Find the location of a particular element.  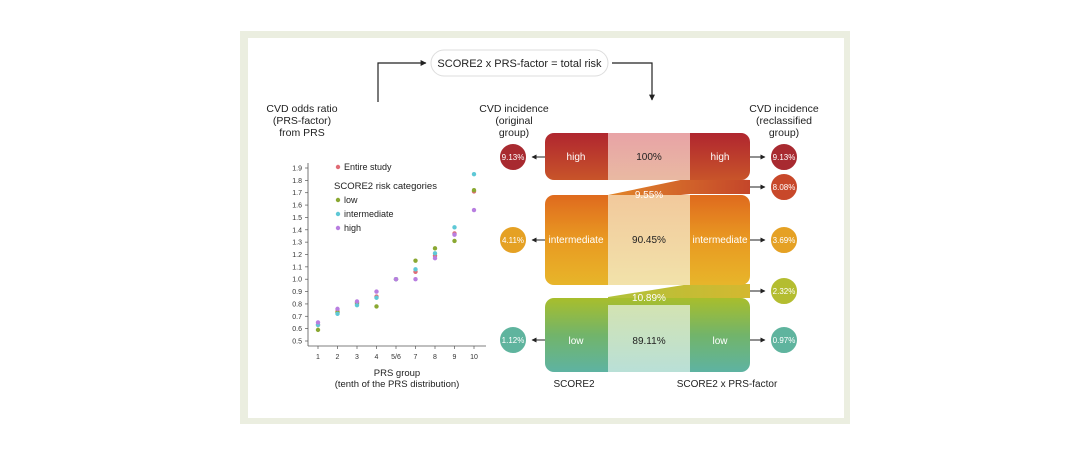

legend-label: Entire study is located at coordinates (368, 167).